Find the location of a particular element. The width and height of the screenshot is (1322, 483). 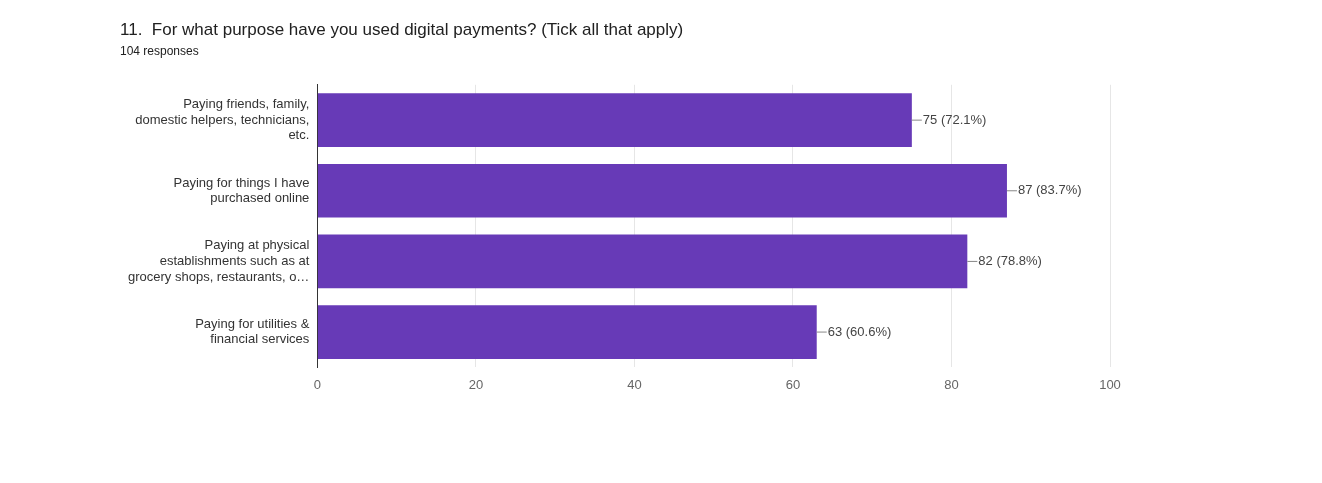

x-tick-label: 20 is located at coordinates (476, 384).